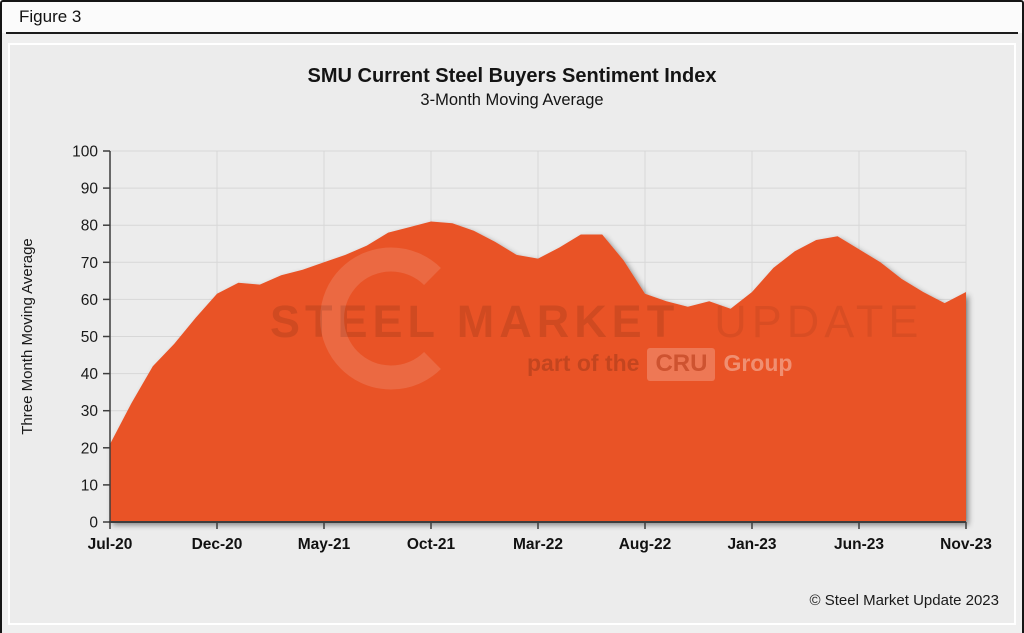 This screenshot has width=1024, height=633. What do you see at coordinates (90, 189) in the screenshot?
I see `y-tick-label: 90` at bounding box center [90, 189].